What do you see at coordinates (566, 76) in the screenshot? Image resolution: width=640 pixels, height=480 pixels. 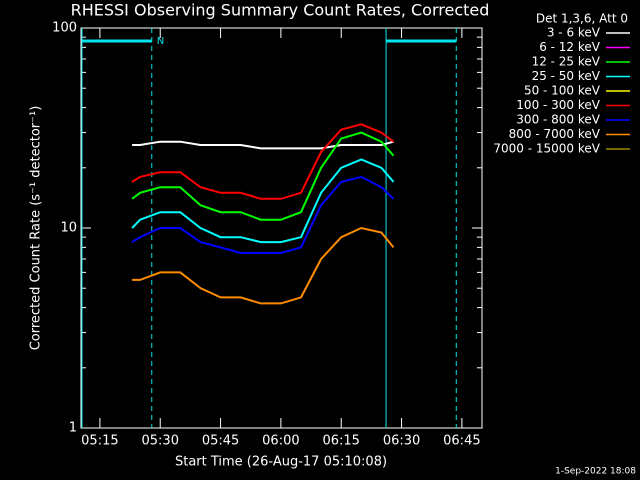 I see `legend-label: 25 - 50 keV` at bounding box center [566, 76].